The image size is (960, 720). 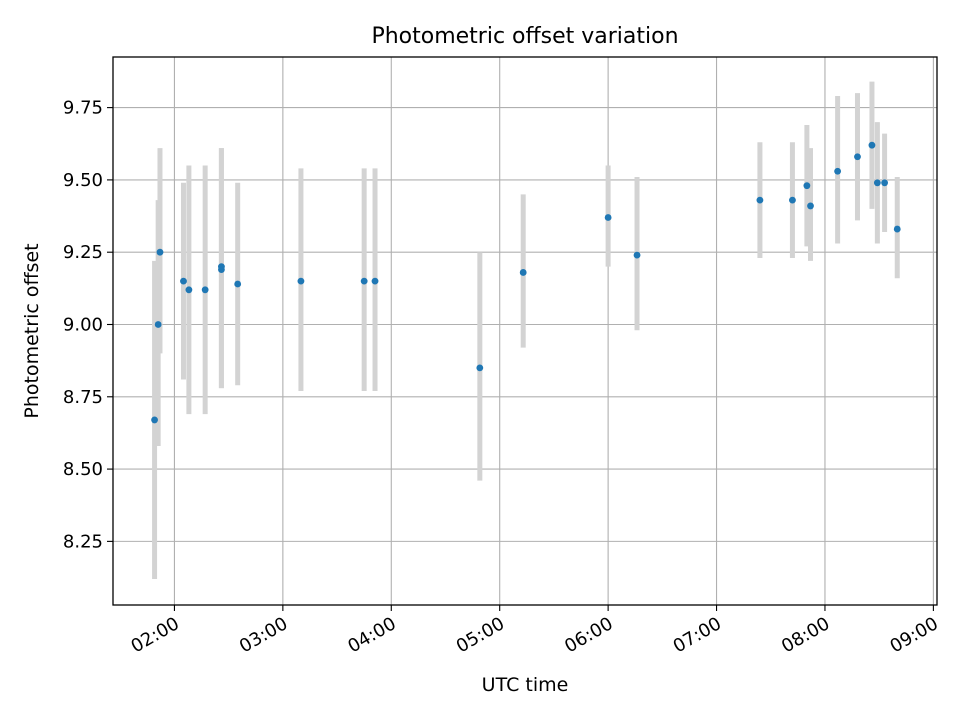 I want to click on x-tick-label: 09:00, so click(x=913, y=635).